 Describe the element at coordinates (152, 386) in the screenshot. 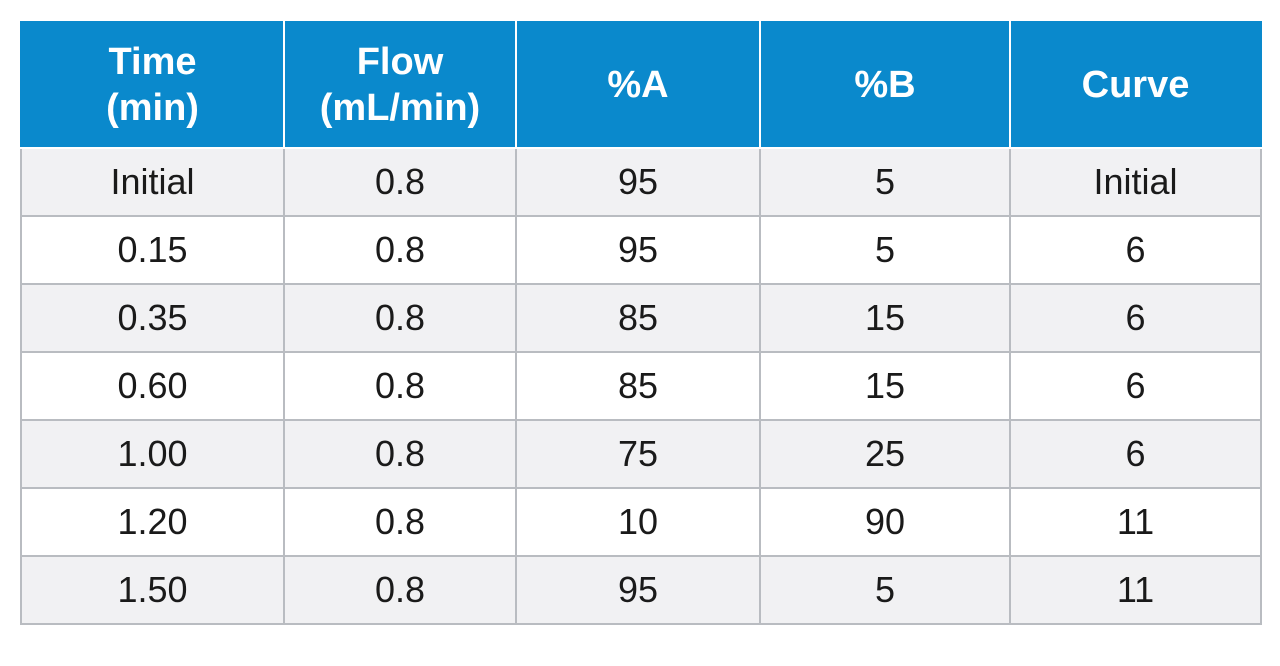

I see `cell-time: 0.60` at that location.